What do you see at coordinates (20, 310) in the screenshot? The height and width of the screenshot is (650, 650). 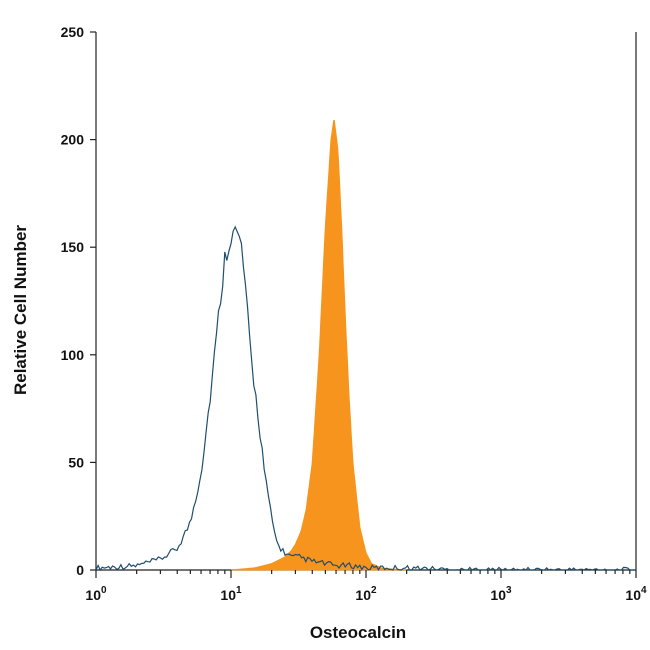 I see `y-axis-title: Relative Cell Number` at bounding box center [20, 310].